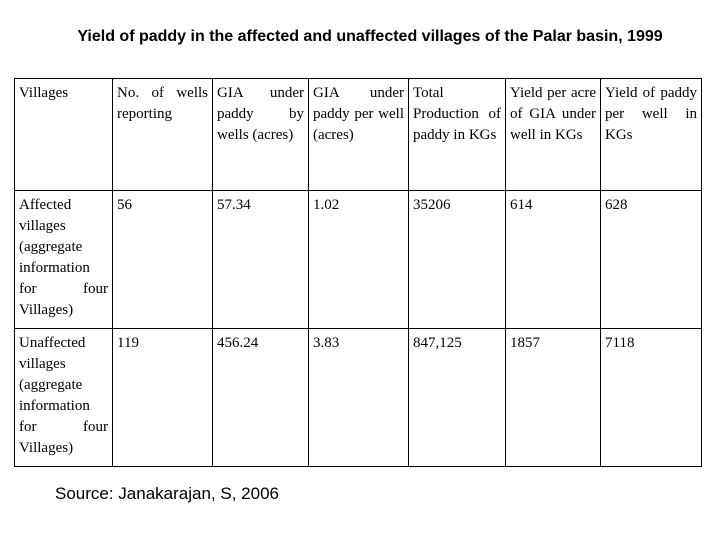  I want to click on header-cell: GIA under paddy by wells (acres), so click(260, 134).